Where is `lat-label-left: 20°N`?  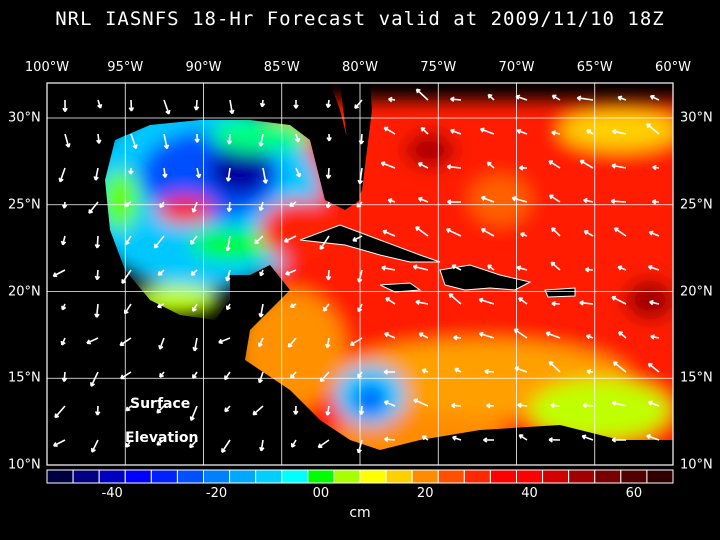
lat-label-left: 20°N is located at coordinates (24, 291).